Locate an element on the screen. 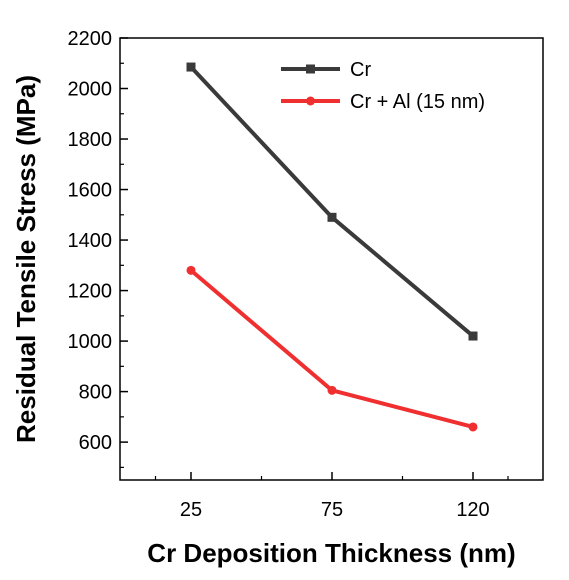  chart-legend: Cr Cr + Al (15 nm) is located at coordinates (383, 86).